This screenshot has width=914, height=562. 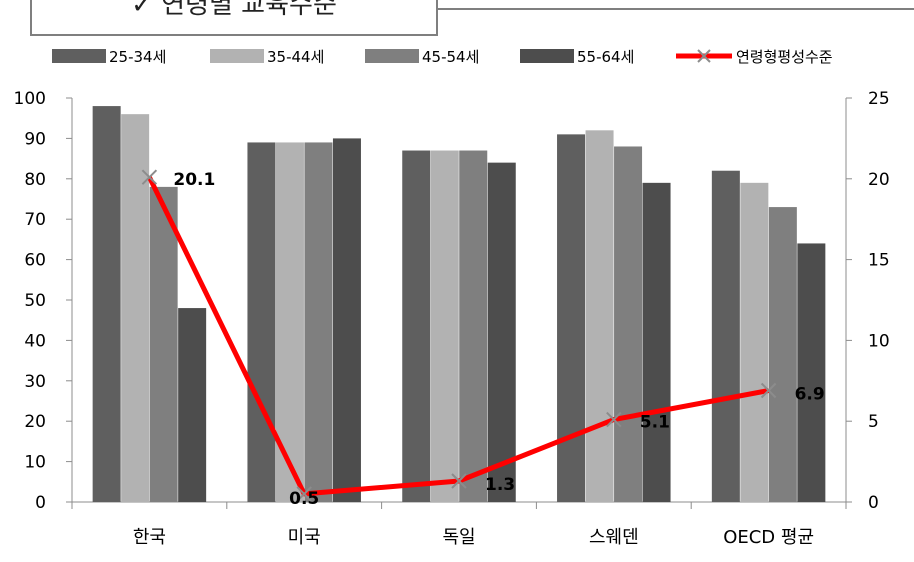 I want to click on y-left-tick-label: 70, so click(x=35, y=220).